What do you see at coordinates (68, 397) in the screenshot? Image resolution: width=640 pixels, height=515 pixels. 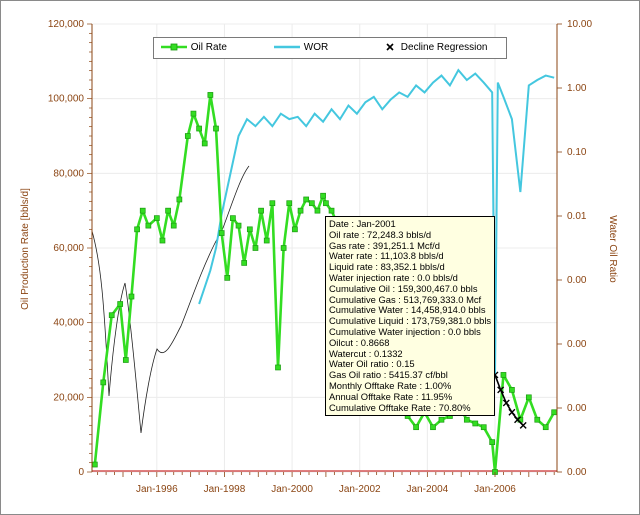 I see `y-left-tick-label: 20,000` at bounding box center [68, 397].